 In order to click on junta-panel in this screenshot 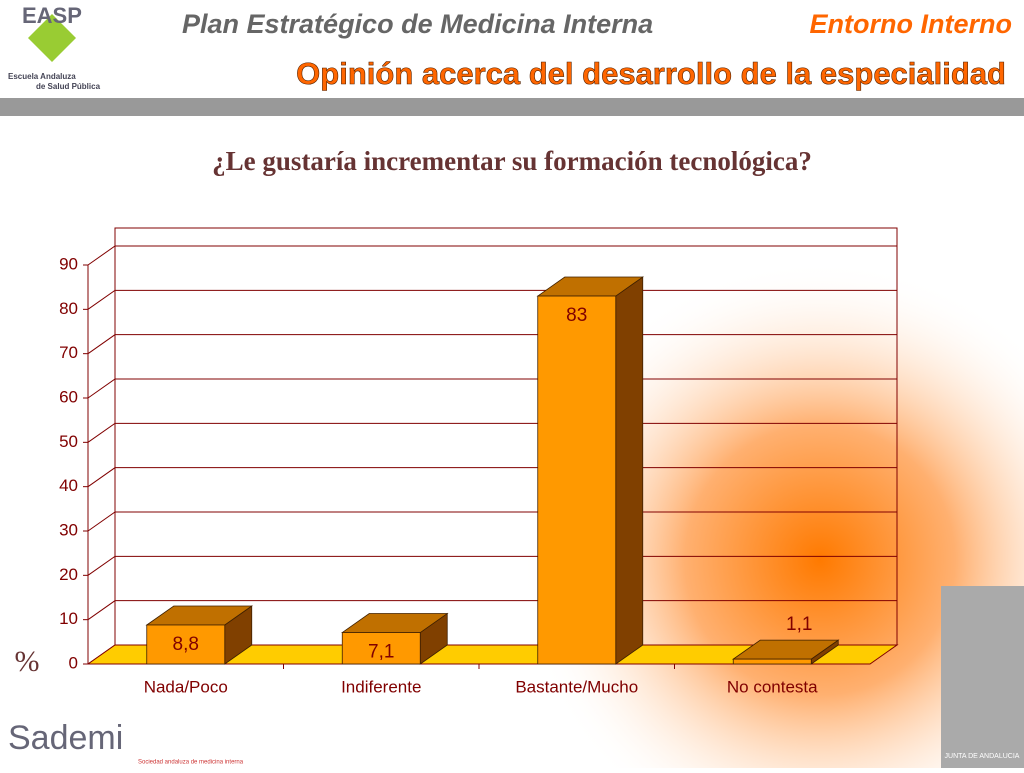, I will do `click(982, 677)`.